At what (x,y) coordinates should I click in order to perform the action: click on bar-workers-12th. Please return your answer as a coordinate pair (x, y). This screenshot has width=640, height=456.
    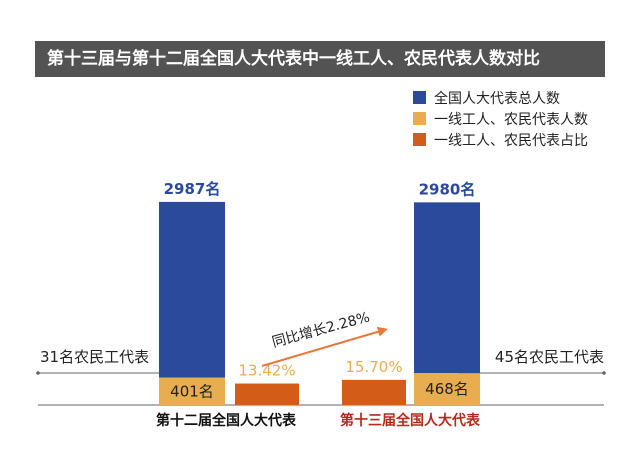
    Looking at the image, I should click on (192, 391).